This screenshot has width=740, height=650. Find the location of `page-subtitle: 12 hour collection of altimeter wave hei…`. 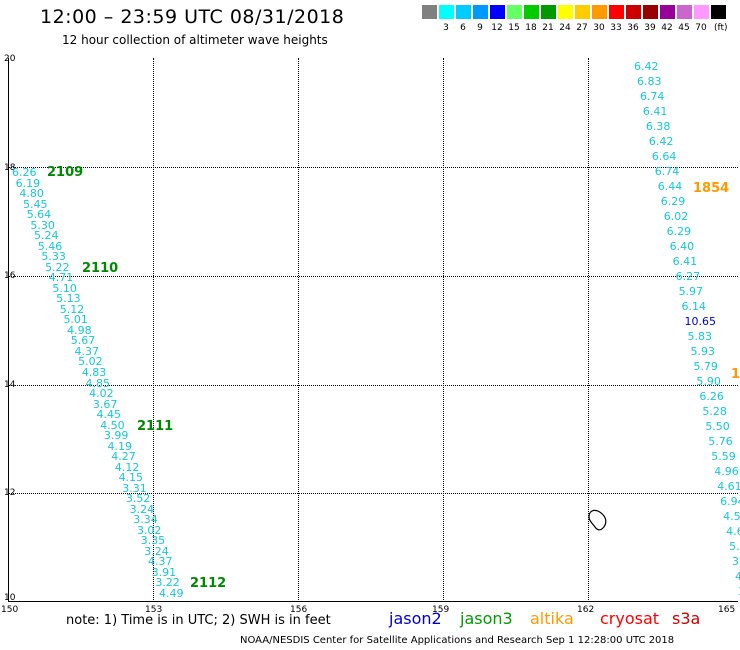

page-subtitle: 12 hour collection of altimeter wave hei… is located at coordinates (195, 40).